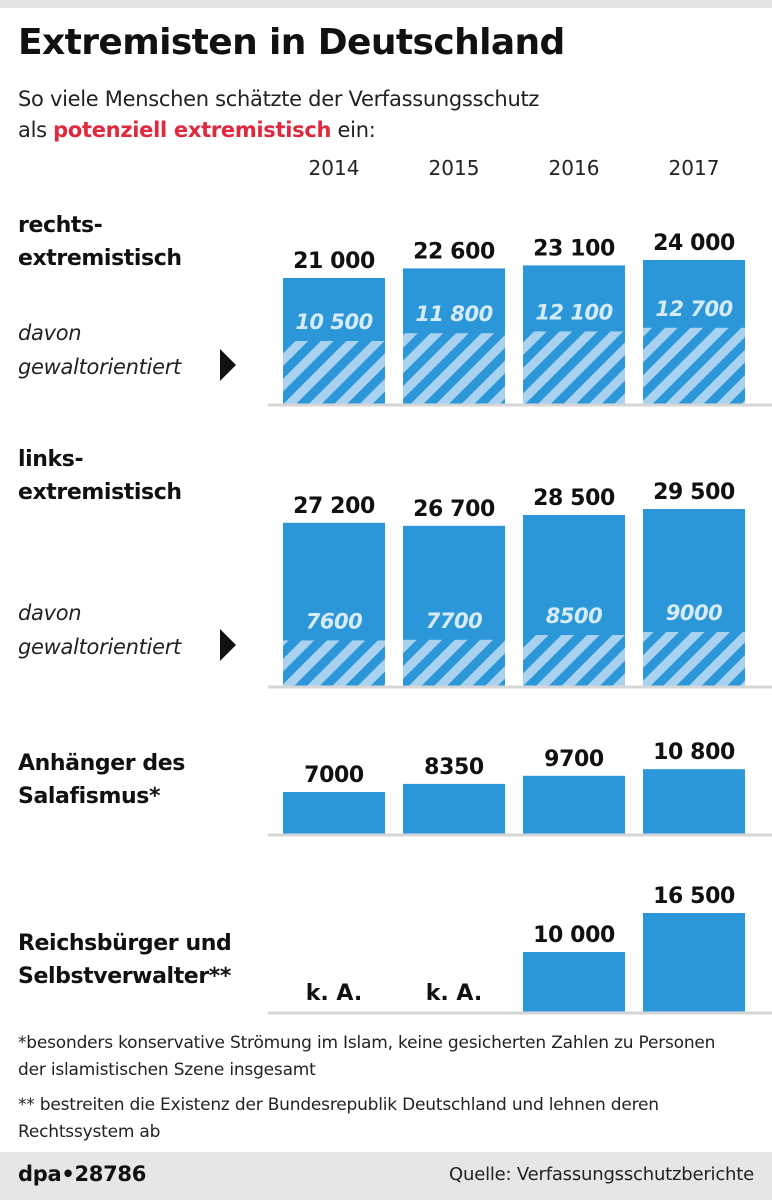 Image resolution: width=772 pixels, height=1200 pixels. What do you see at coordinates (386, 4) in the screenshot?
I see `top-bar` at bounding box center [386, 4].